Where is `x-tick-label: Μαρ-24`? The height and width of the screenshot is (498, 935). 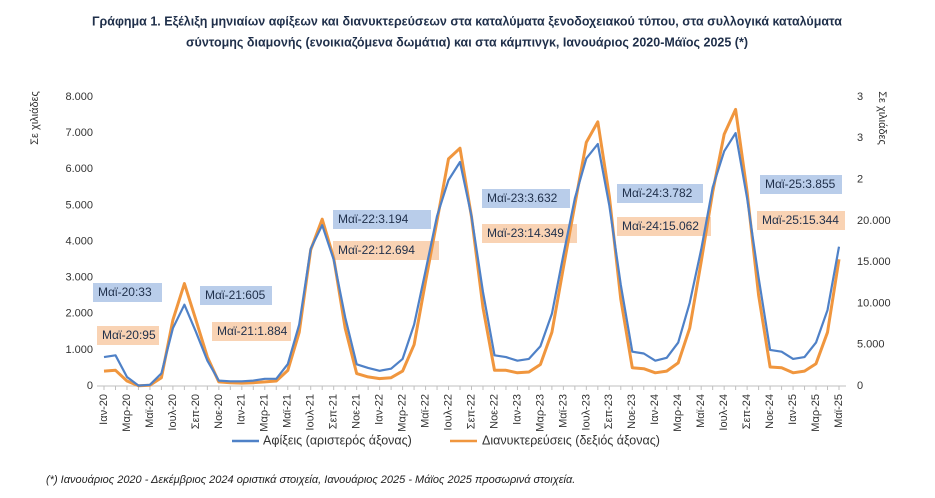 x-tick-label: Μαρ-24 is located at coordinates (678, 413).